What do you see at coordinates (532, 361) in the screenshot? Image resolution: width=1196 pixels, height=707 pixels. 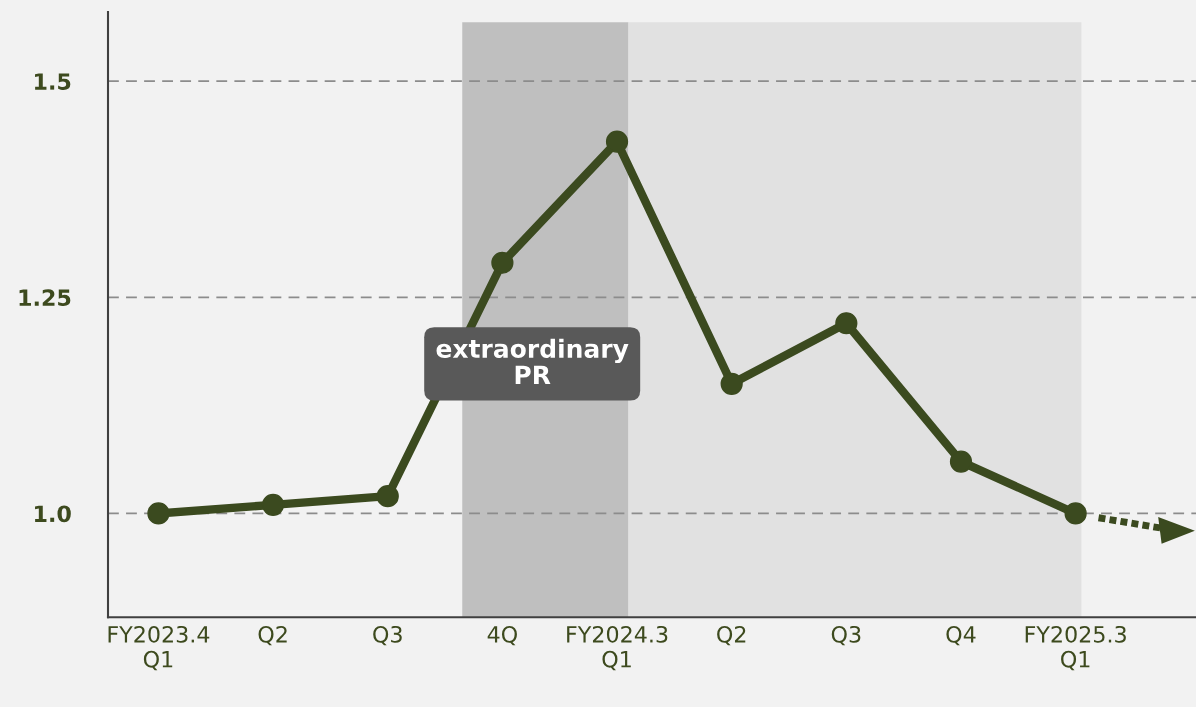 I see `annotation: extraordinary PR` at bounding box center [532, 361].